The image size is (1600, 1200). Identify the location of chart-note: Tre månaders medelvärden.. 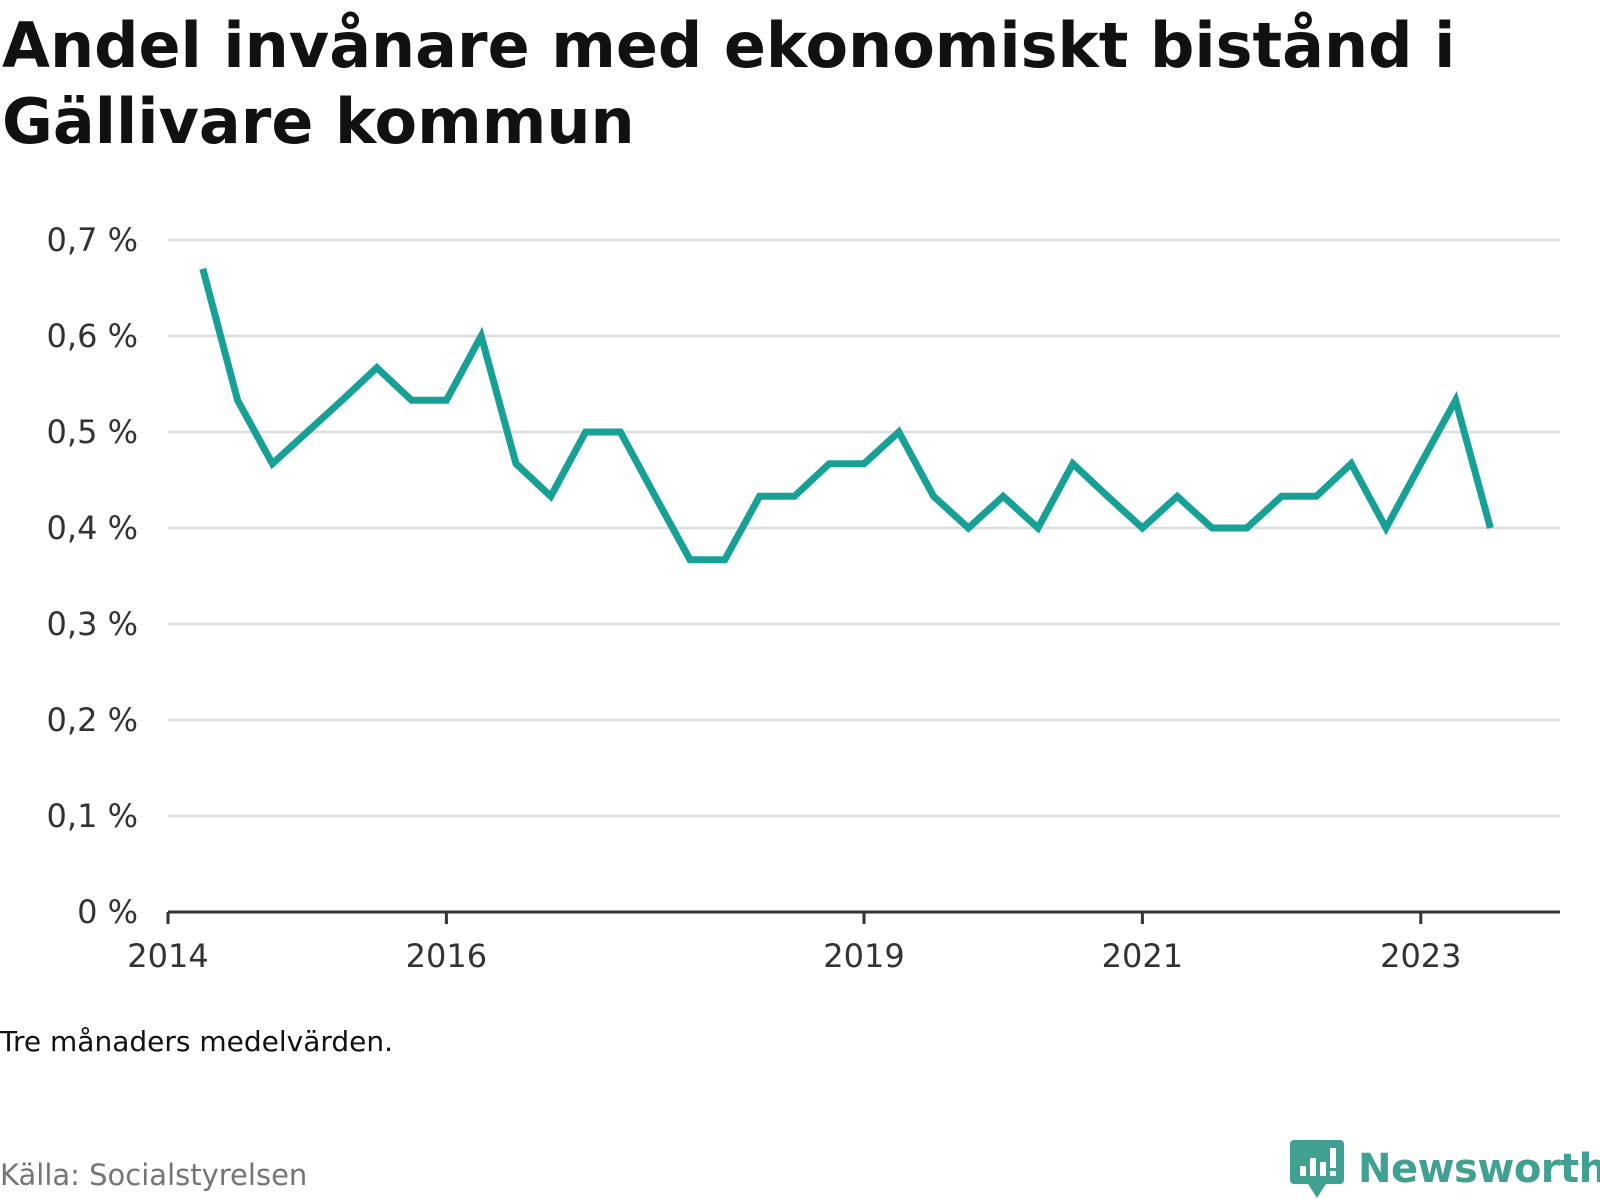
(197, 1041).